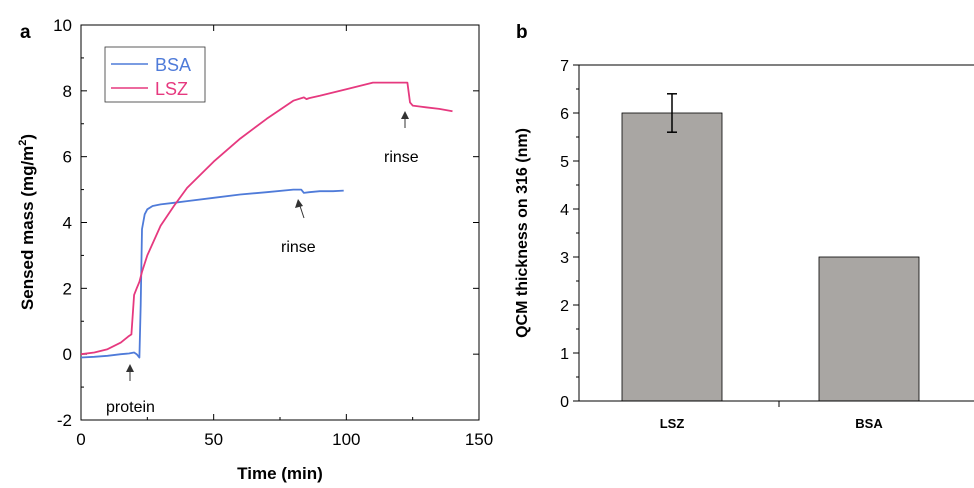 This screenshot has height=488, width=974. Describe the element at coordinates (67, 157) in the screenshot. I see `y-tick-label-a: 6` at that location.